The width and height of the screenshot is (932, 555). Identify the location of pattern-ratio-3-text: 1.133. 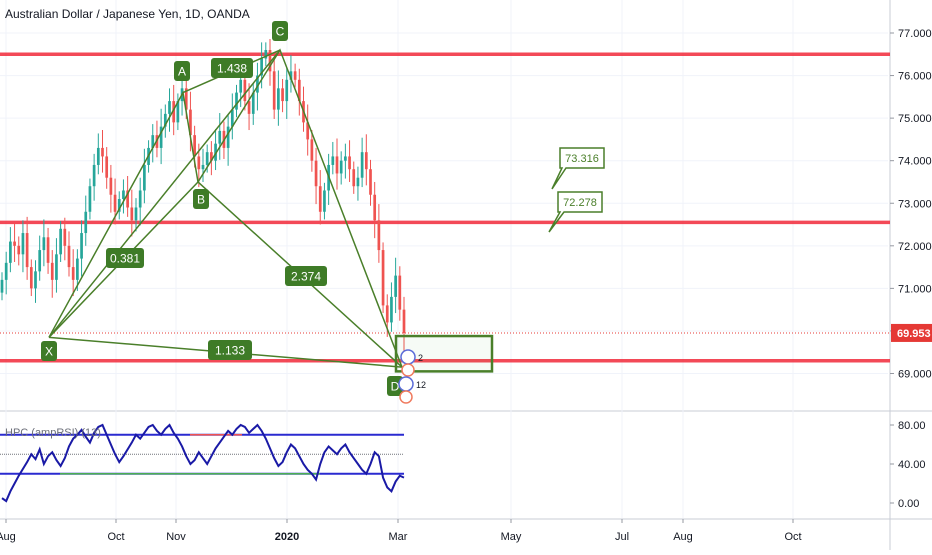
(230, 351).